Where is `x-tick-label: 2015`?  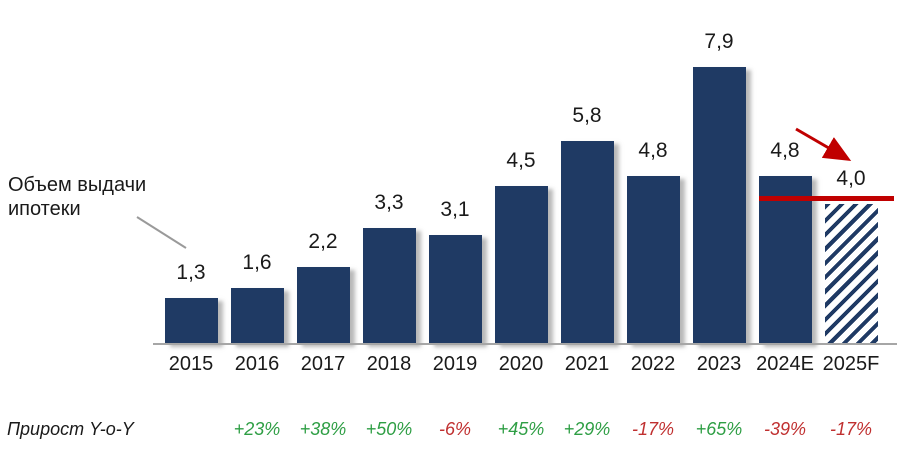 x-tick-label: 2015 is located at coordinates (191, 364).